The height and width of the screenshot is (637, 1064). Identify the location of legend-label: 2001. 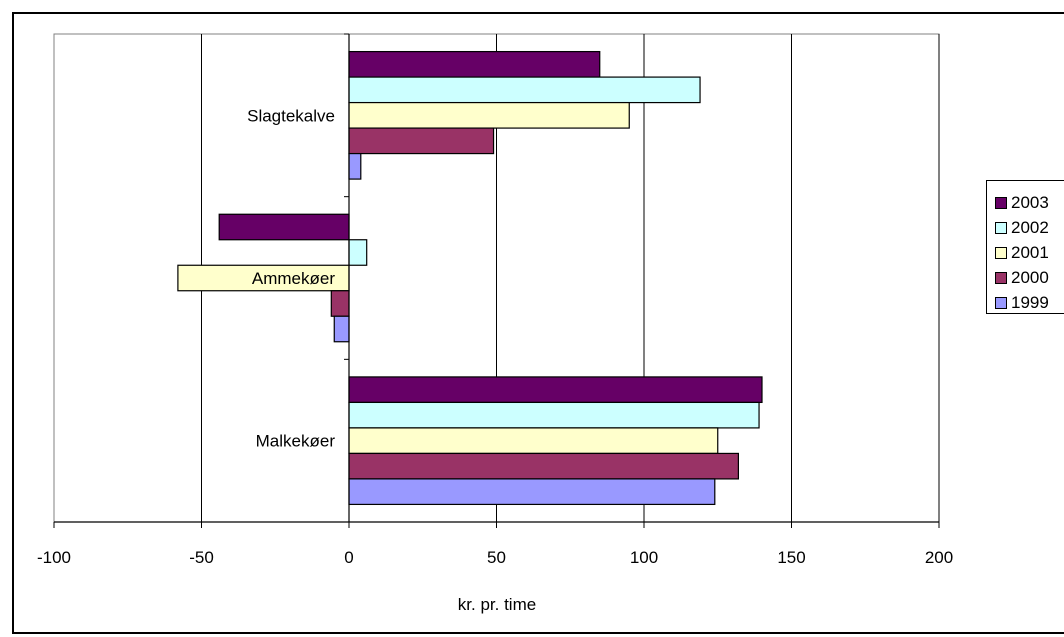
(1030, 252).